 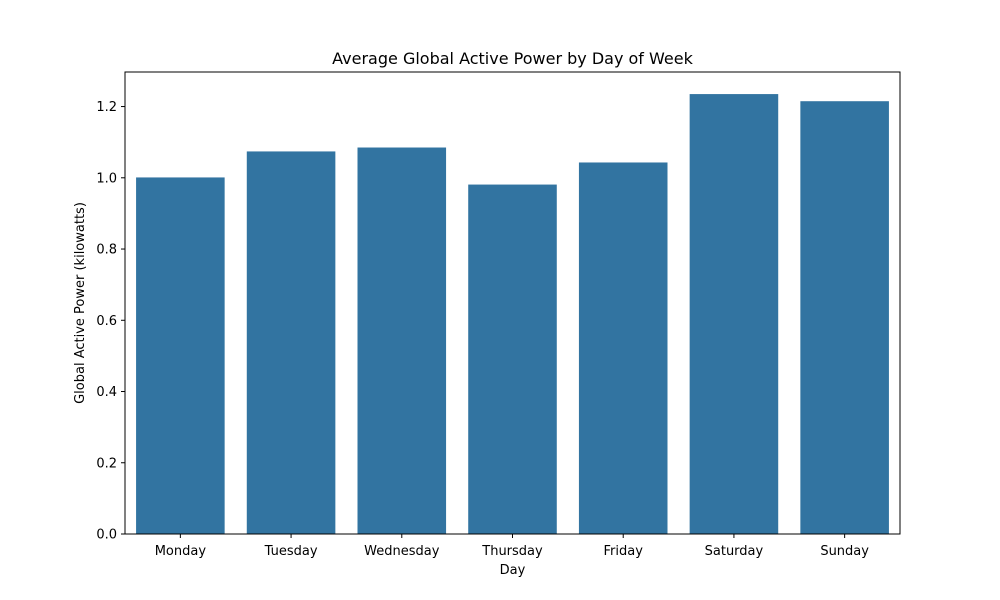 I want to click on y-axis: 0.0 0.2 0.4 0.6 0.8 1.0 1.2, so click(x=110, y=321).